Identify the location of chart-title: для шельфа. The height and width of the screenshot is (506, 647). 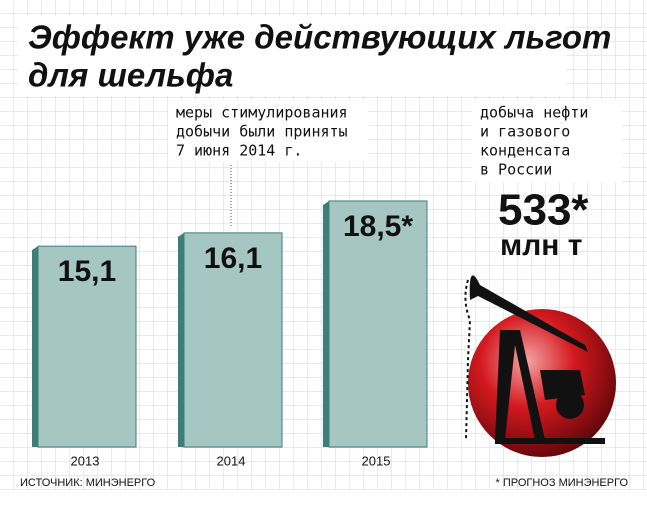
(130, 75).